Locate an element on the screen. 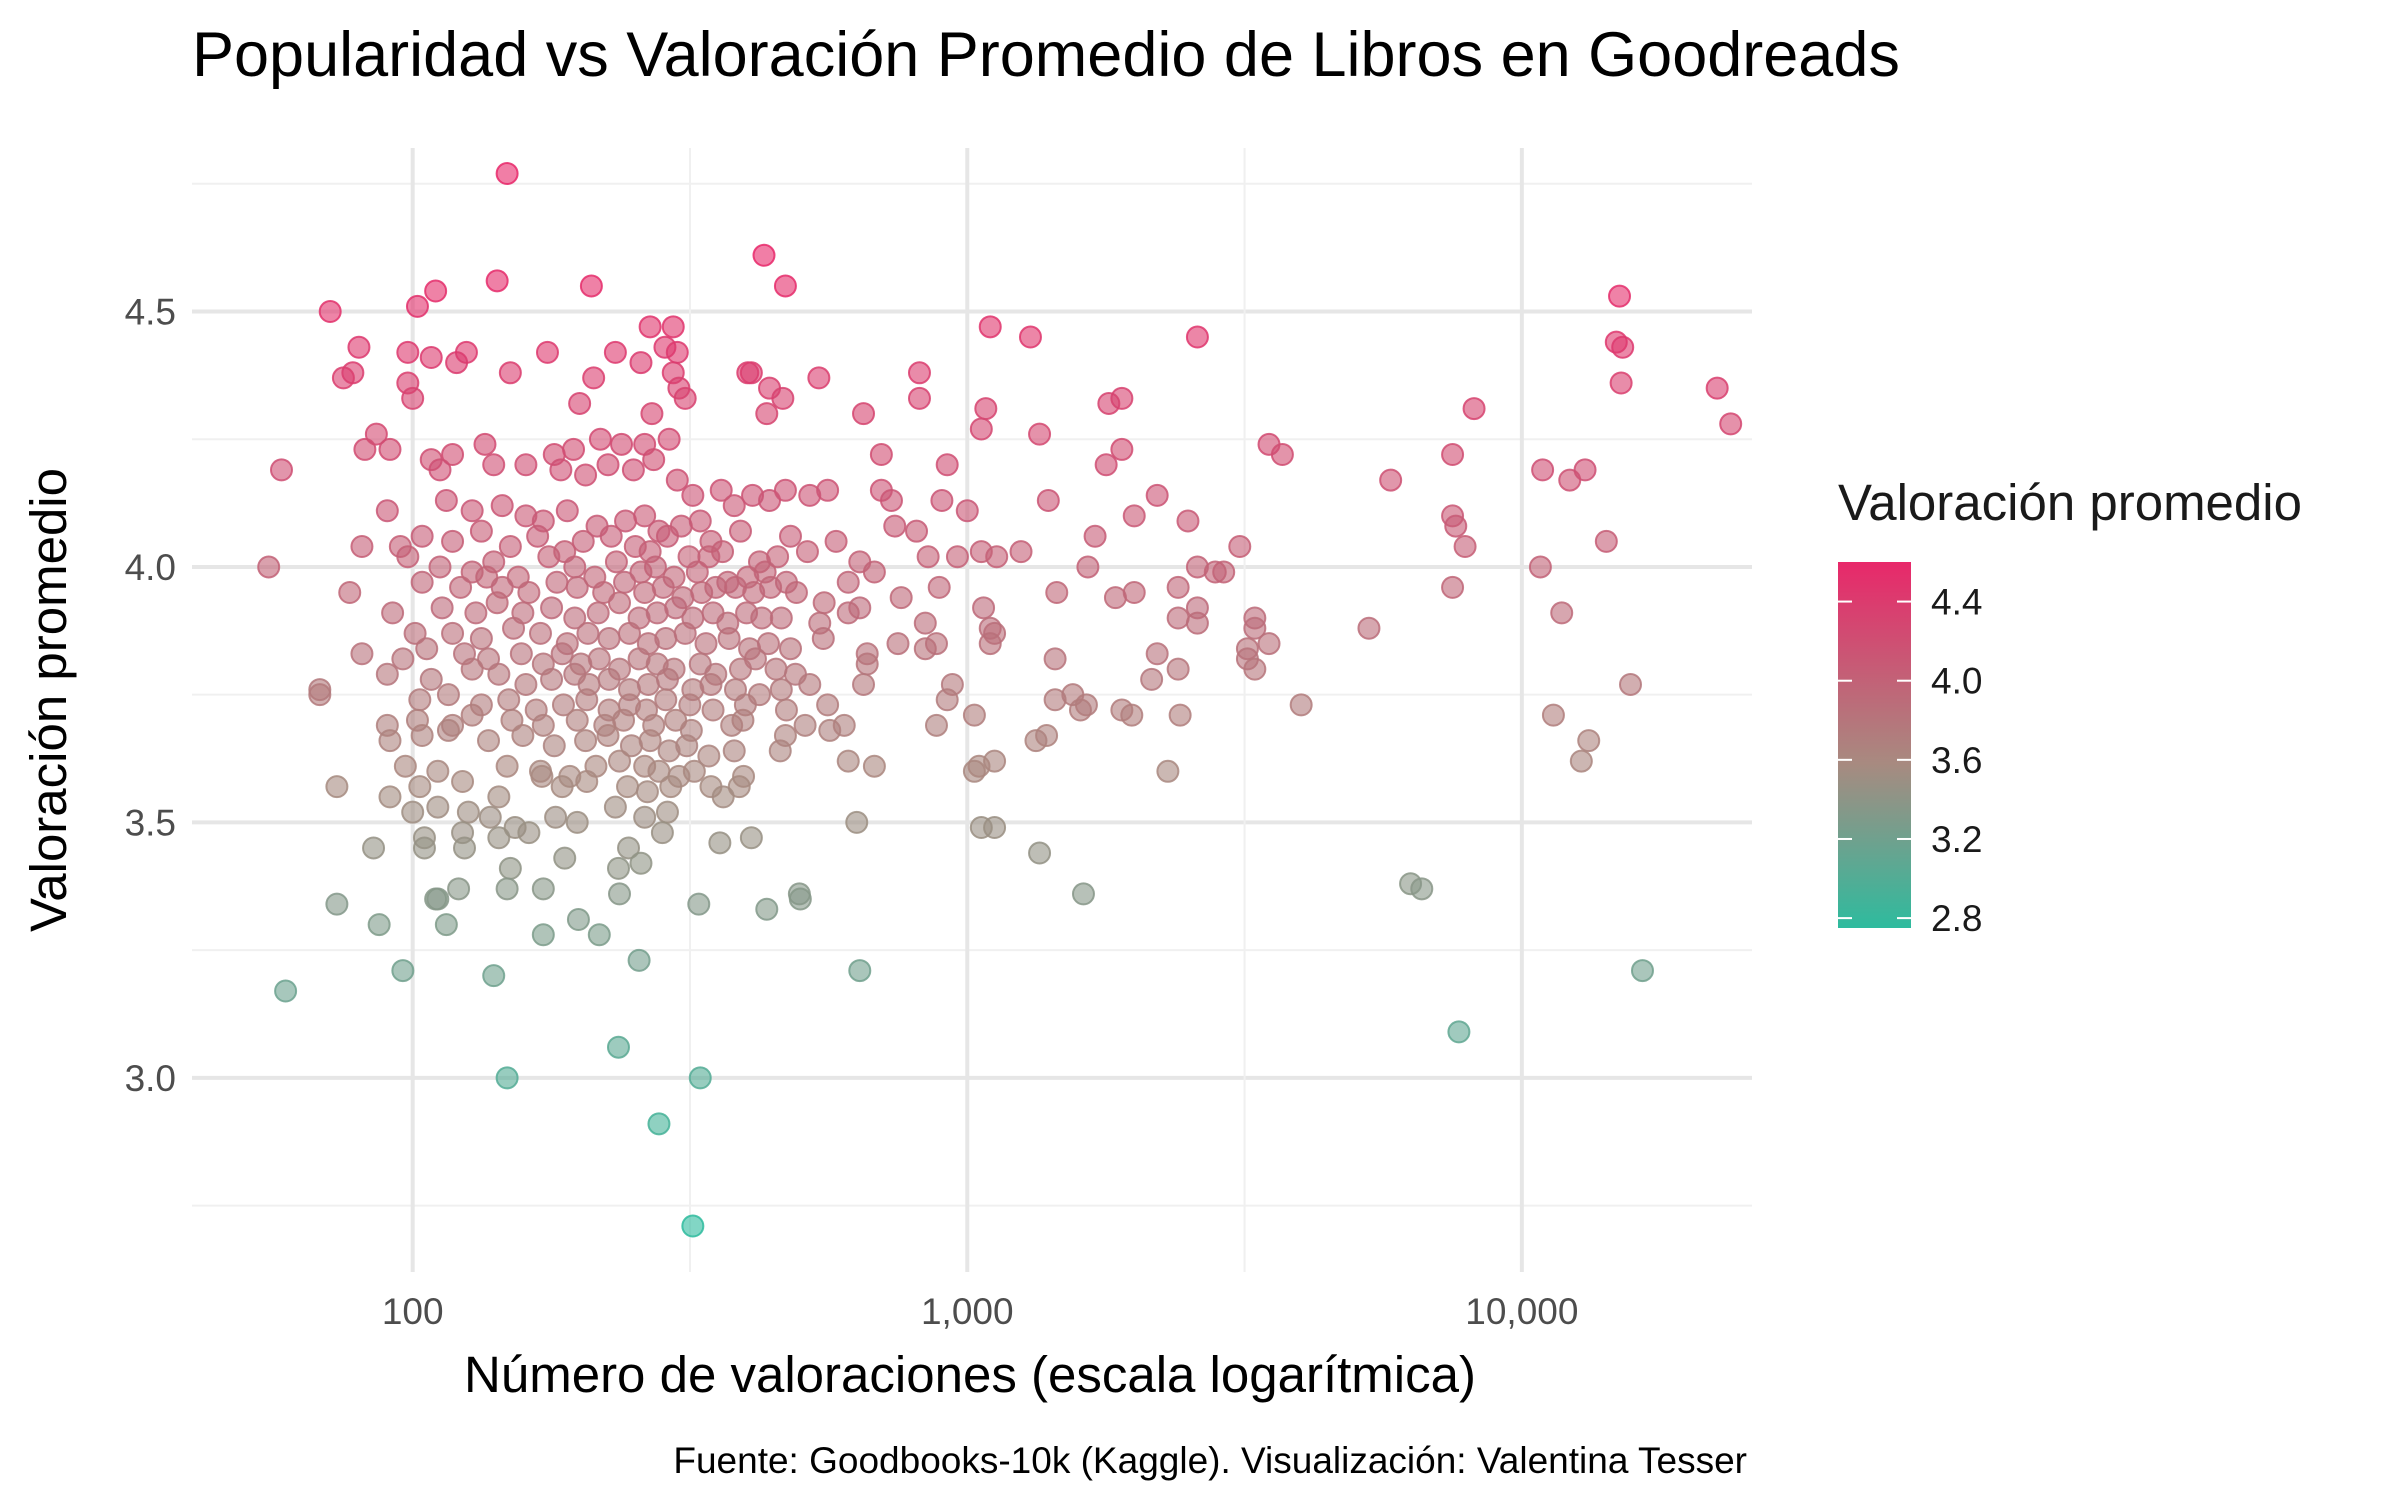  y-tick-label: 4.5 is located at coordinates (150, 311).